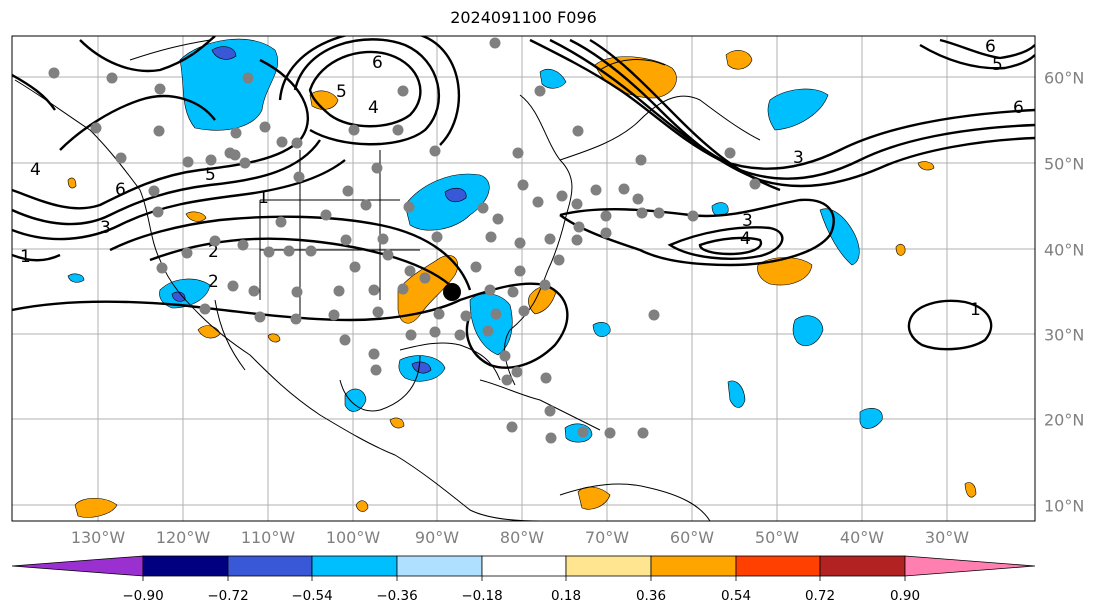 This screenshot has height=615, width=1105. What do you see at coordinates (143, 596) in the screenshot?
I see `colorbar-tick-label: −0.90` at bounding box center [143, 596].